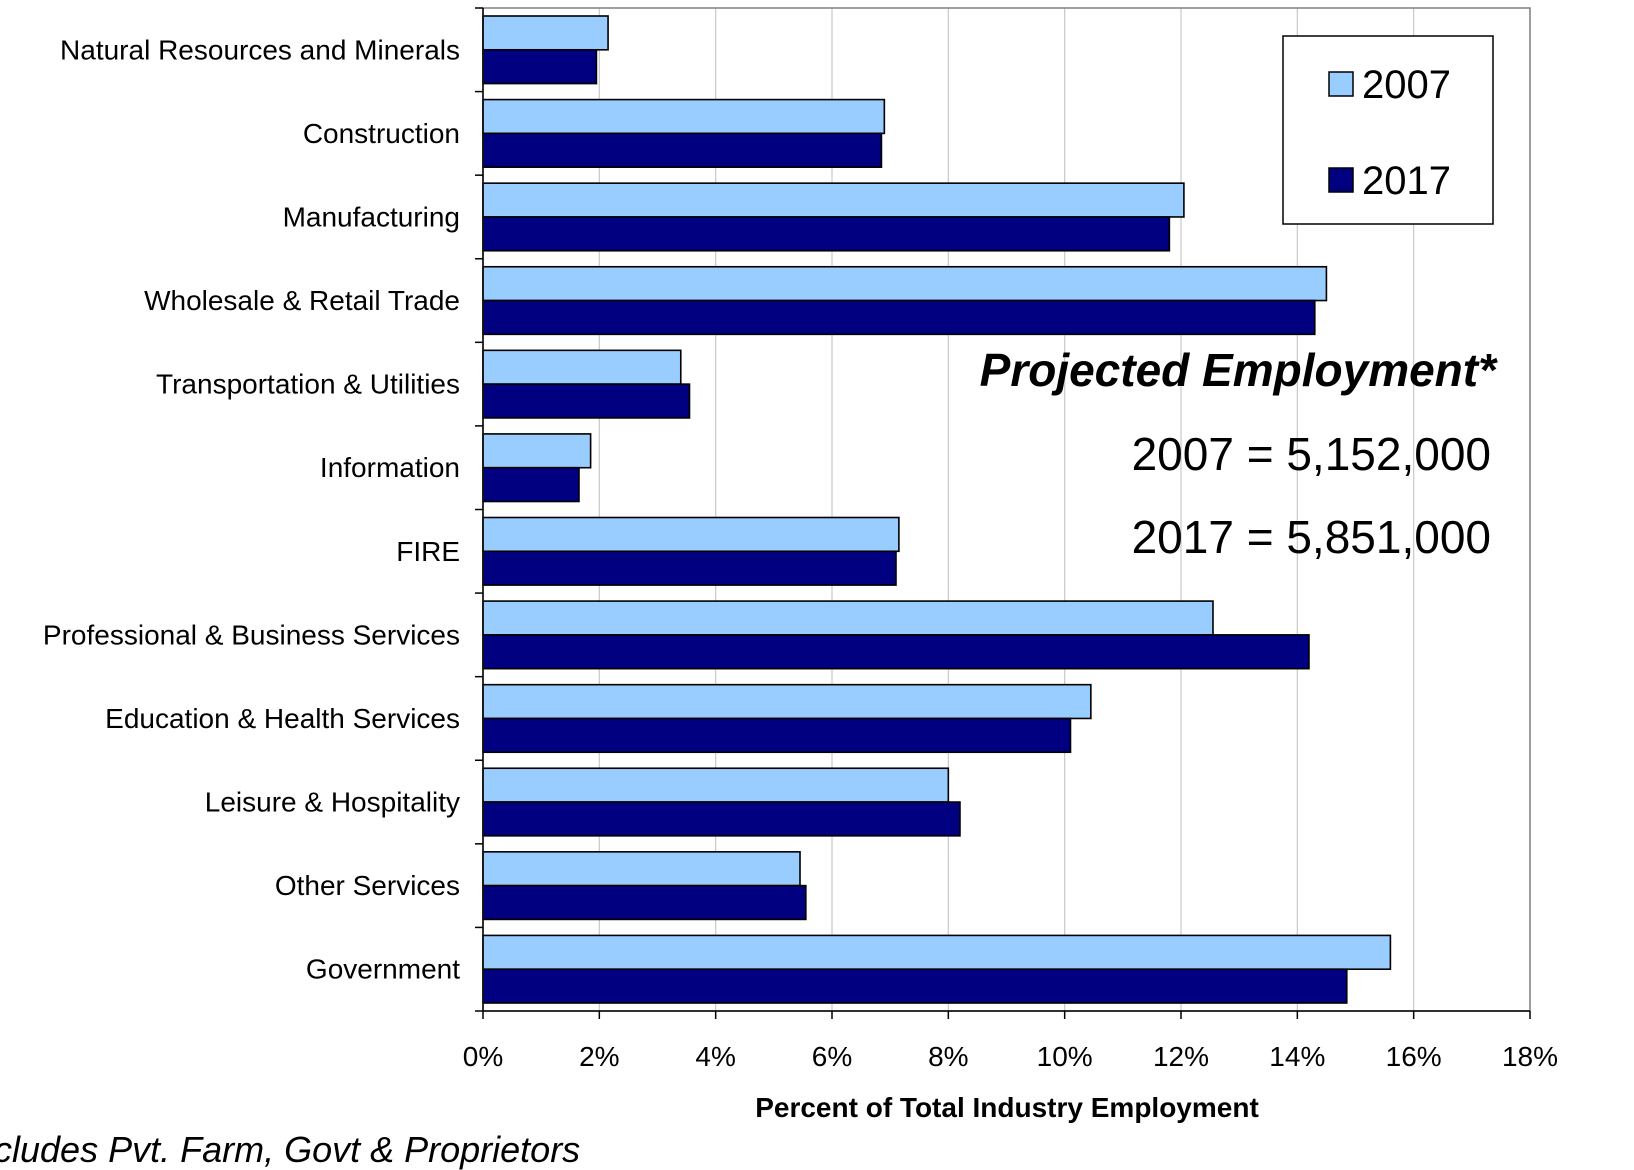 The width and height of the screenshot is (1634, 1170). I want to click on footnote: cludes Pvt. Farm, Govt & Proprietors, so click(290, 1149).